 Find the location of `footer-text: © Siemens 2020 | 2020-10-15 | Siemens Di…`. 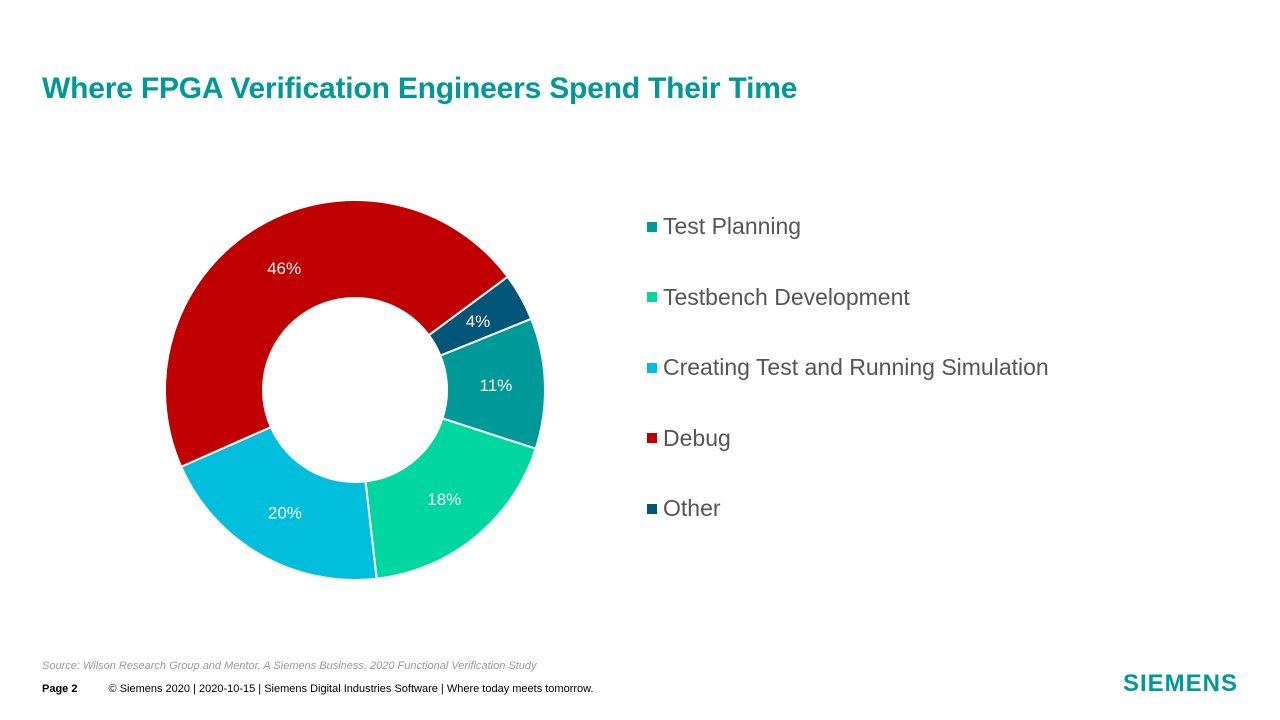

footer-text: © Siemens 2020 | 2020-10-15 | Siemens Di… is located at coordinates (351, 689).